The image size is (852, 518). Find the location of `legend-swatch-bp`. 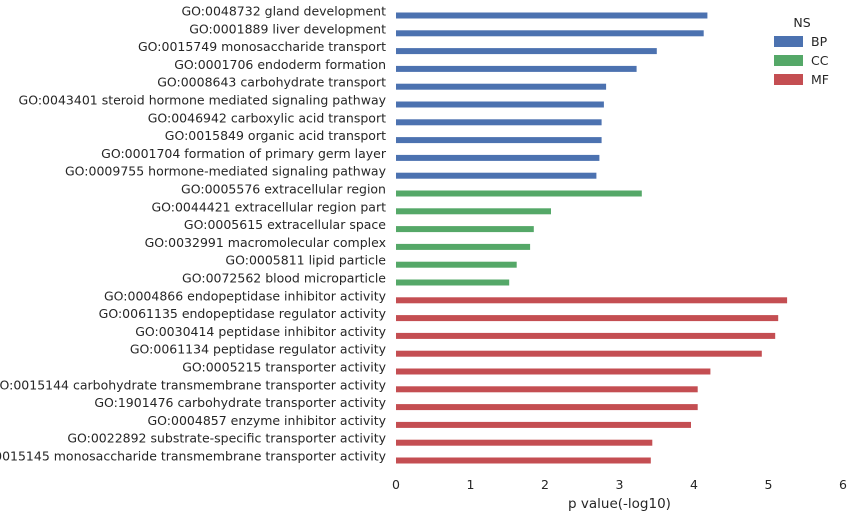

legend-swatch-bp is located at coordinates (788, 41).